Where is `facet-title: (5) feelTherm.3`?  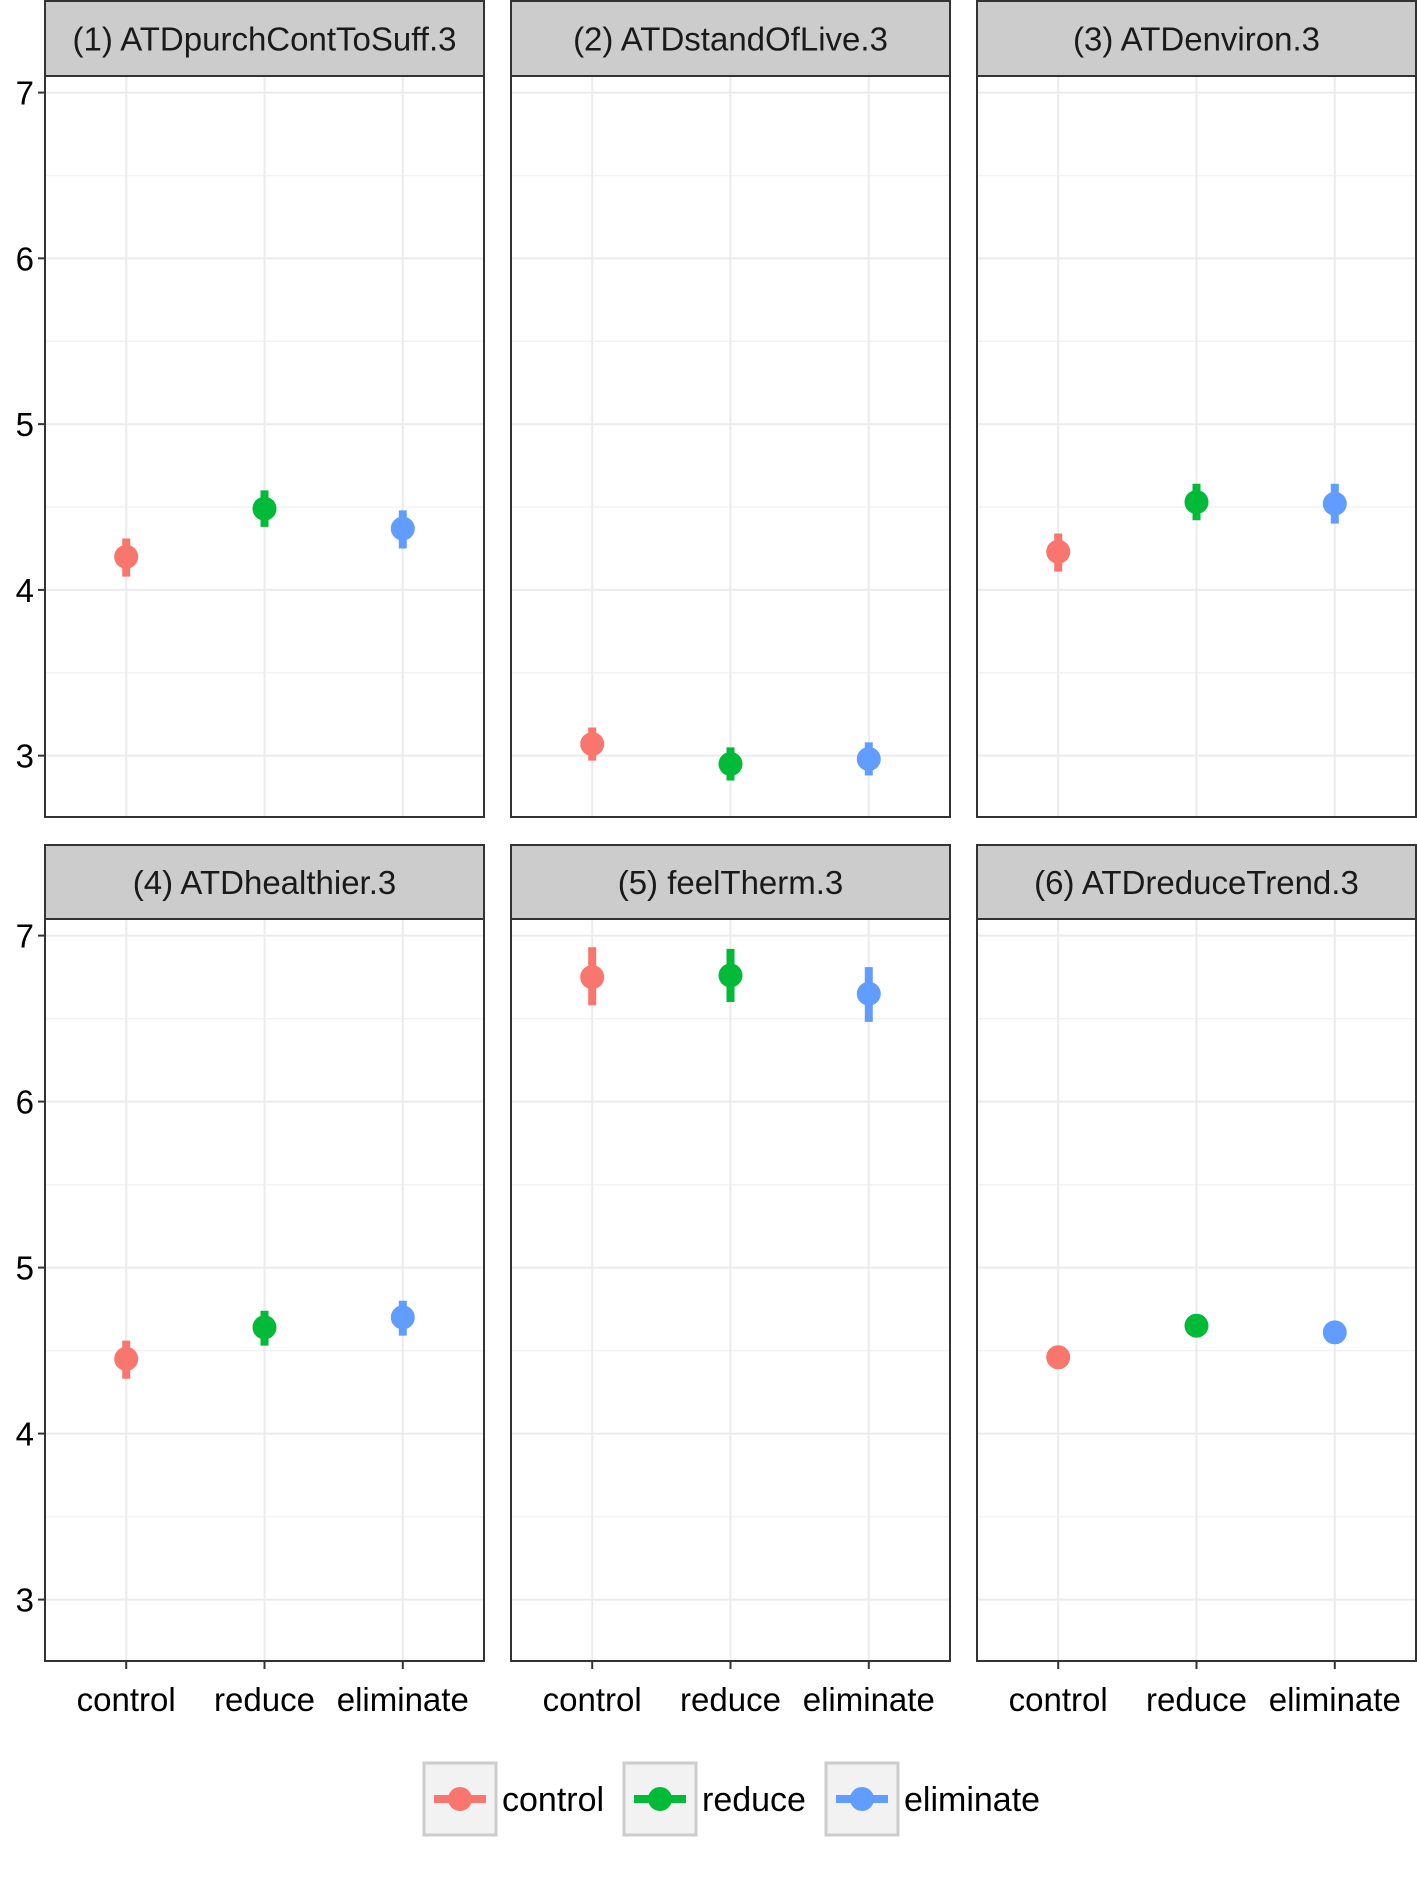 facet-title: (5) feelTherm.3 is located at coordinates (731, 882).